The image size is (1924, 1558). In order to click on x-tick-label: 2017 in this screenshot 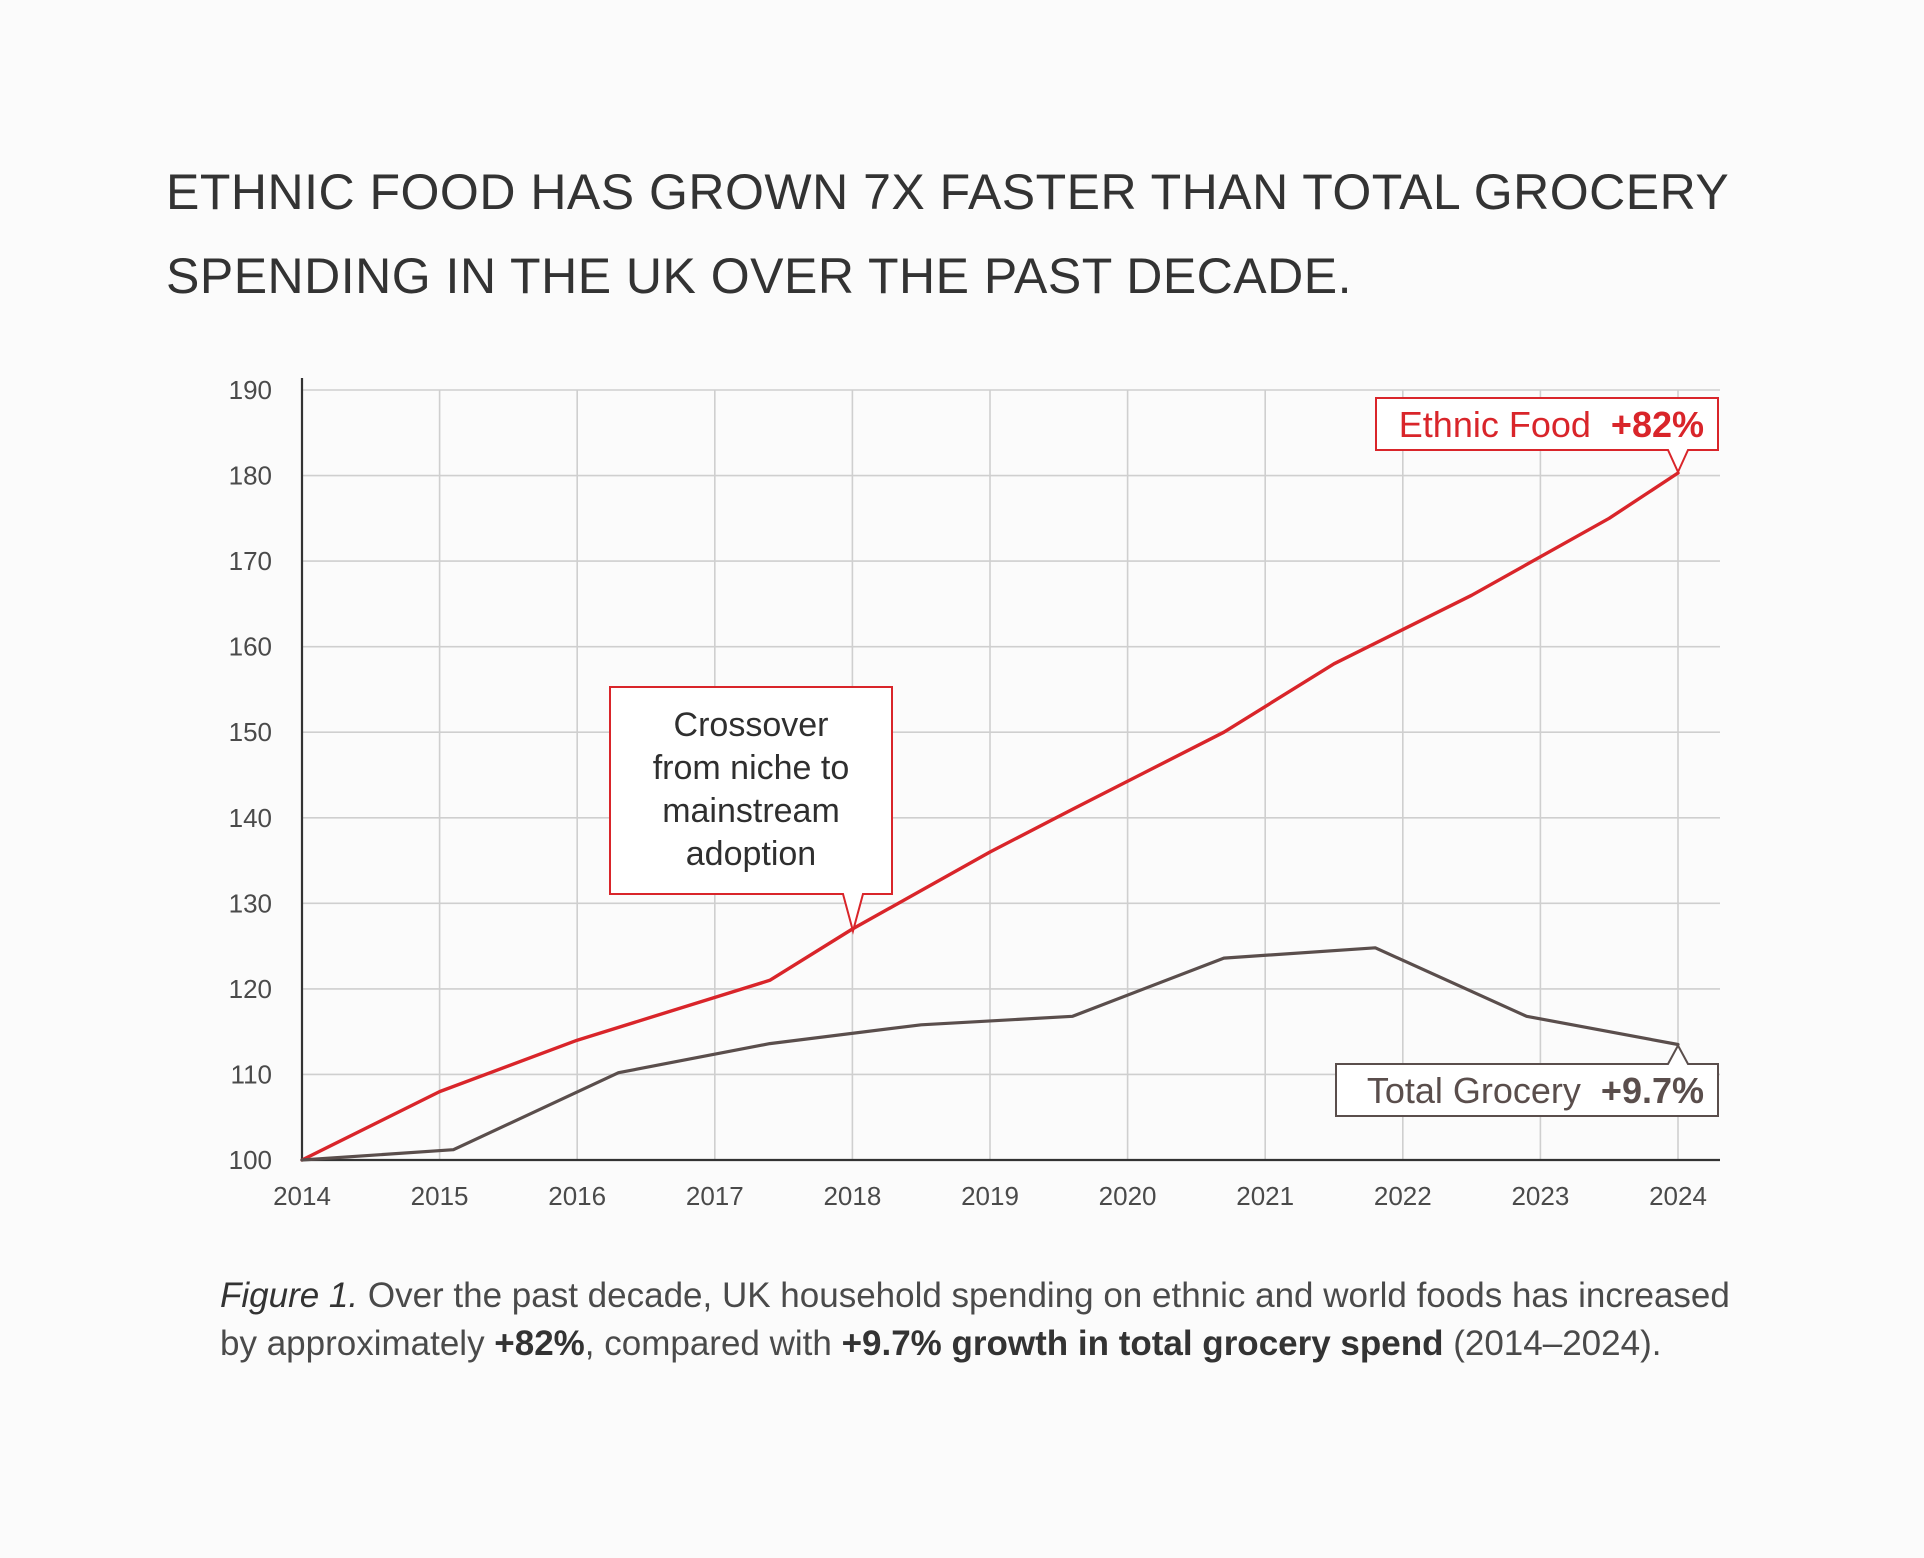, I will do `click(715, 1196)`.